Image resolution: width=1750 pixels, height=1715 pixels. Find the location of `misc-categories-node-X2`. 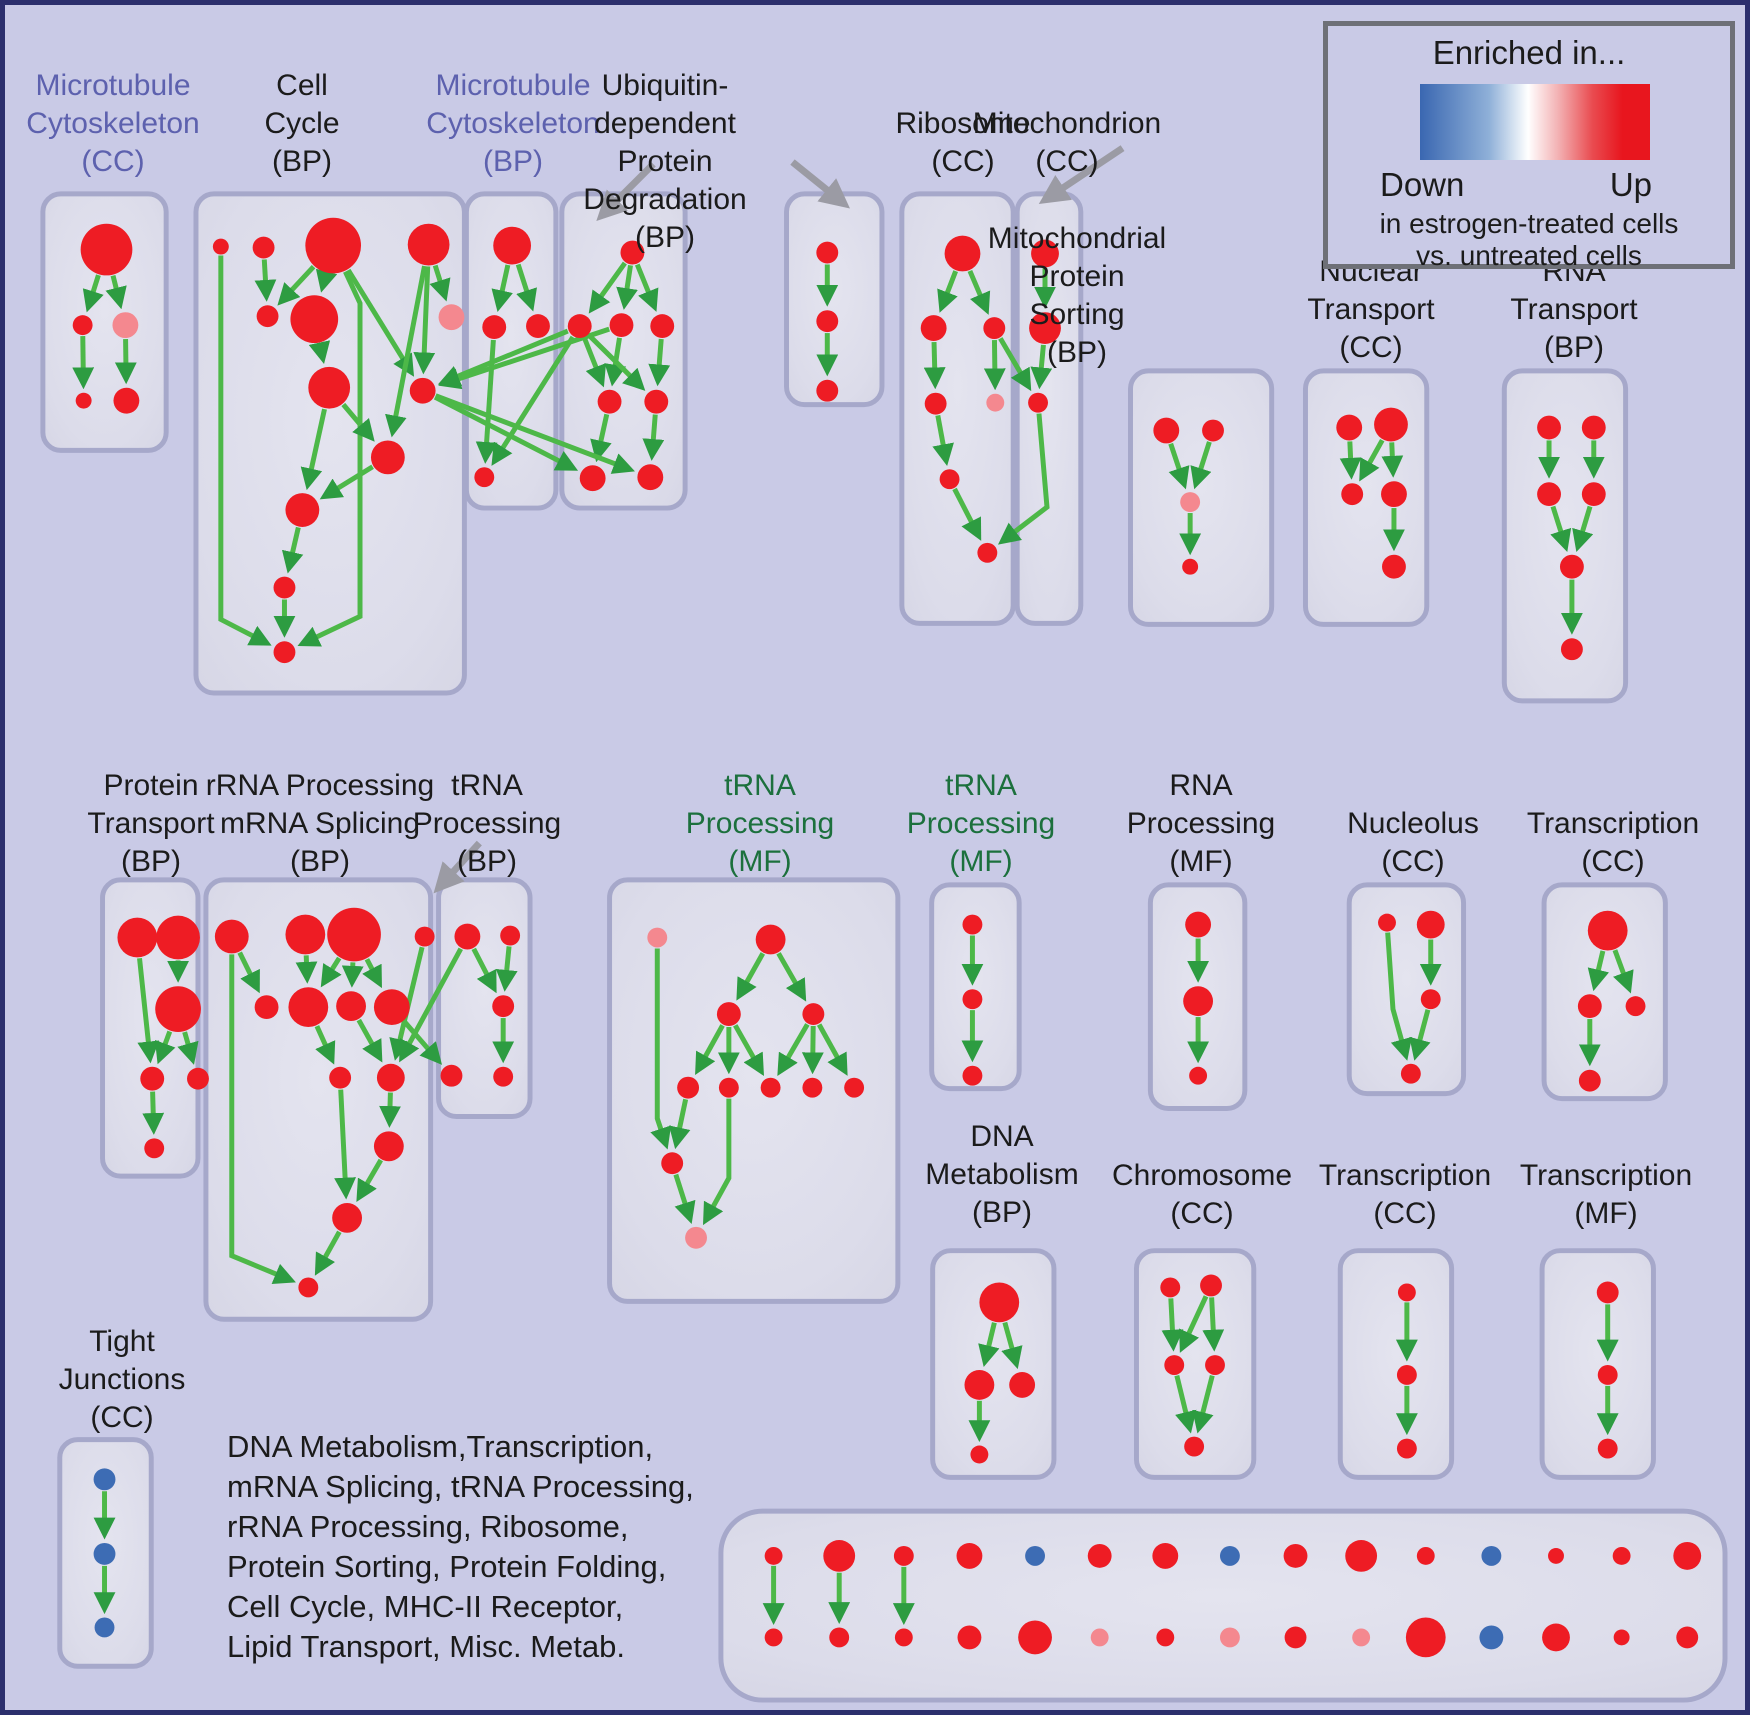

misc-categories-node-X2 is located at coordinates (839, 1555).